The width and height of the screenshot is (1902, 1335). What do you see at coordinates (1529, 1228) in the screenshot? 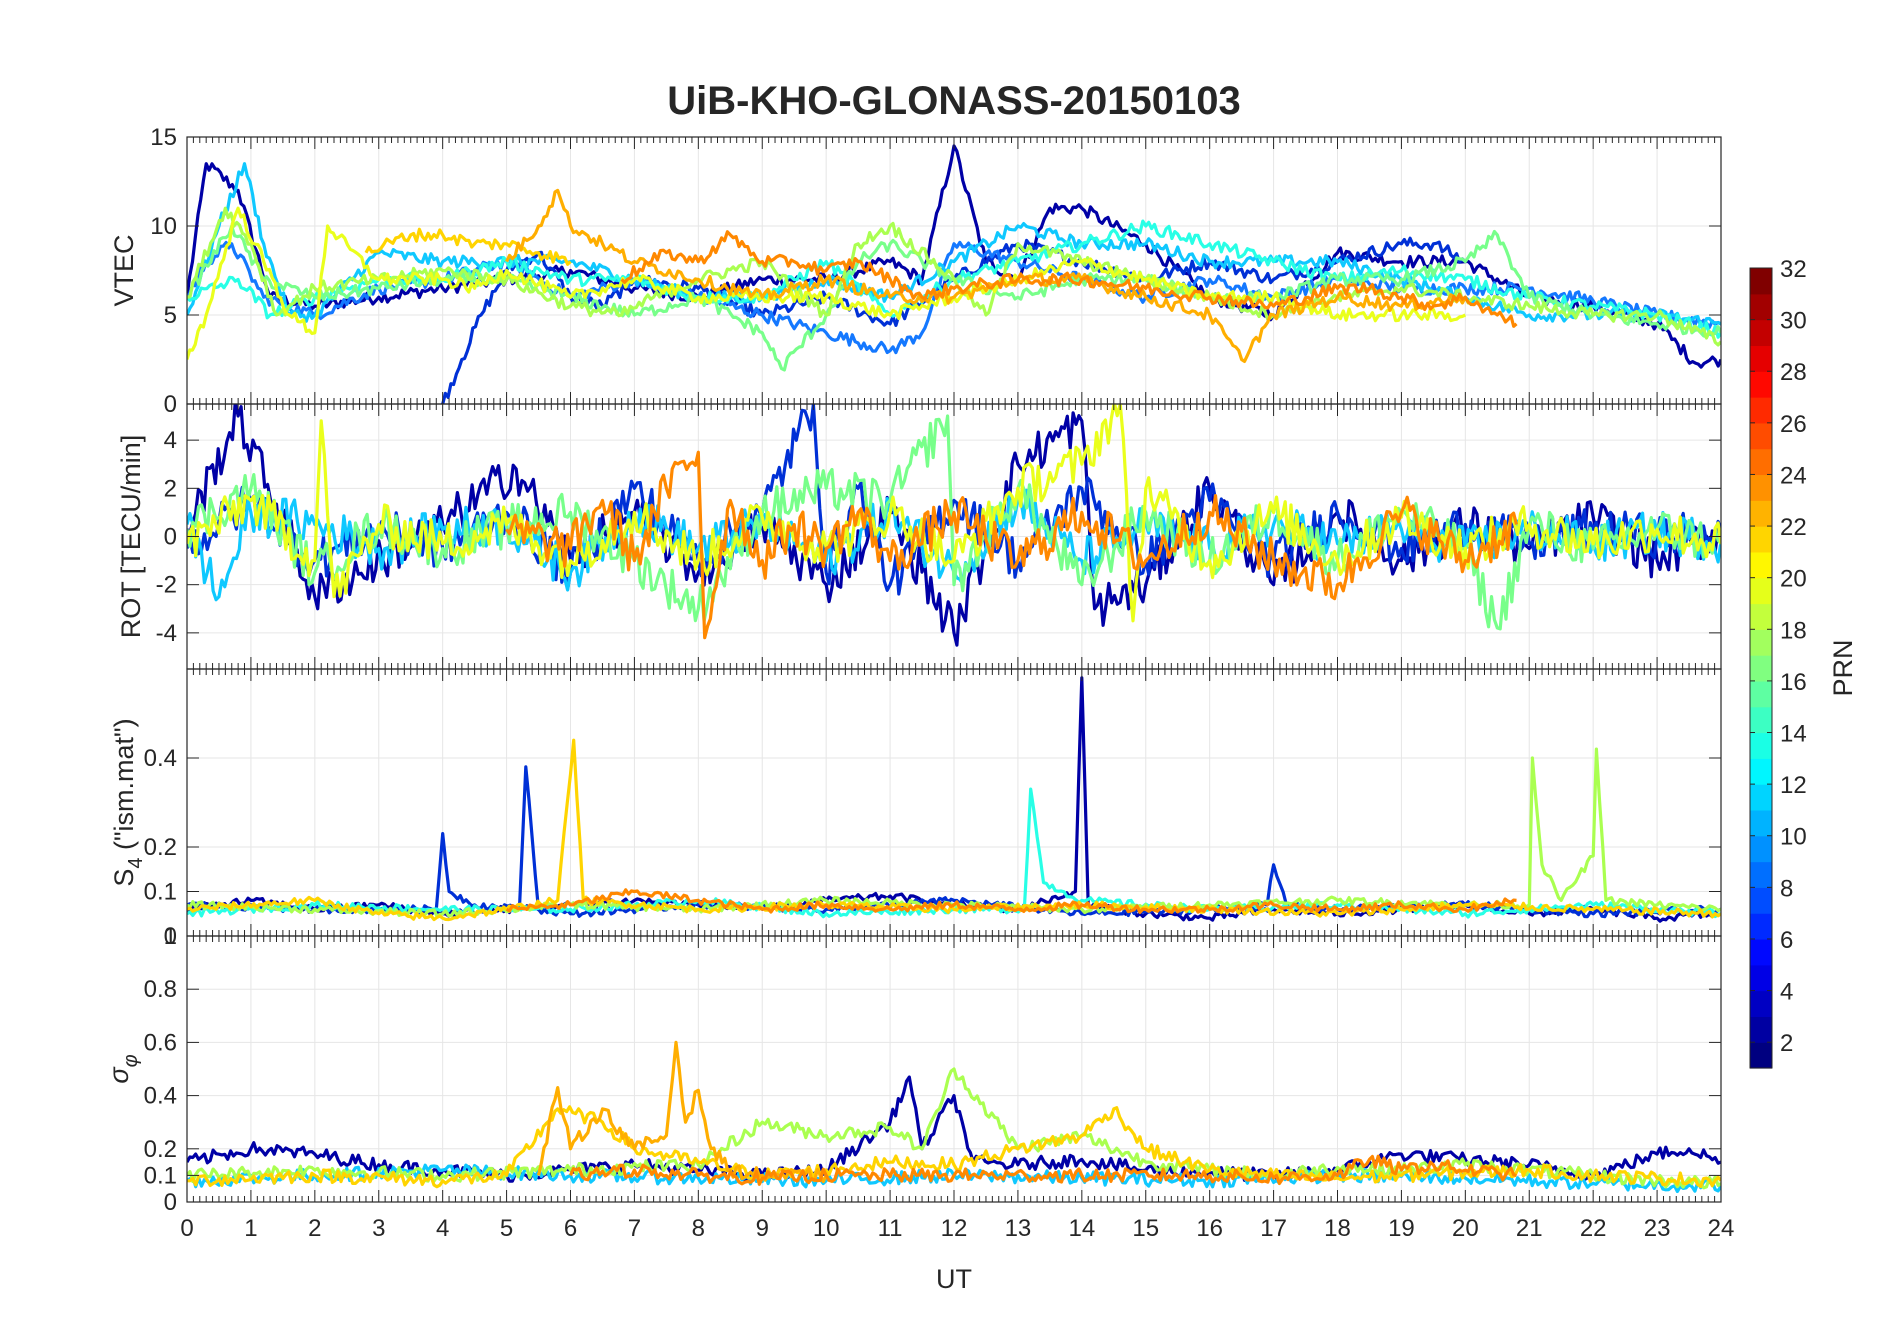
I see `x-tick-label: 21` at bounding box center [1529, 1228].